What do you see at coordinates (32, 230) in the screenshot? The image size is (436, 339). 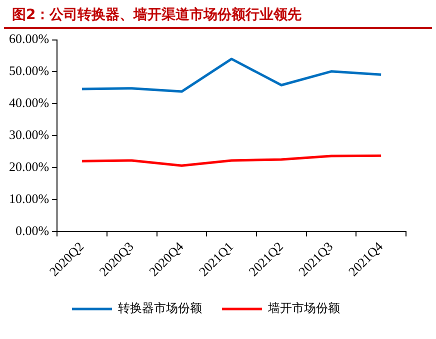 I see `y-tick-label: 0.00%` at bounding box center [32, 230].